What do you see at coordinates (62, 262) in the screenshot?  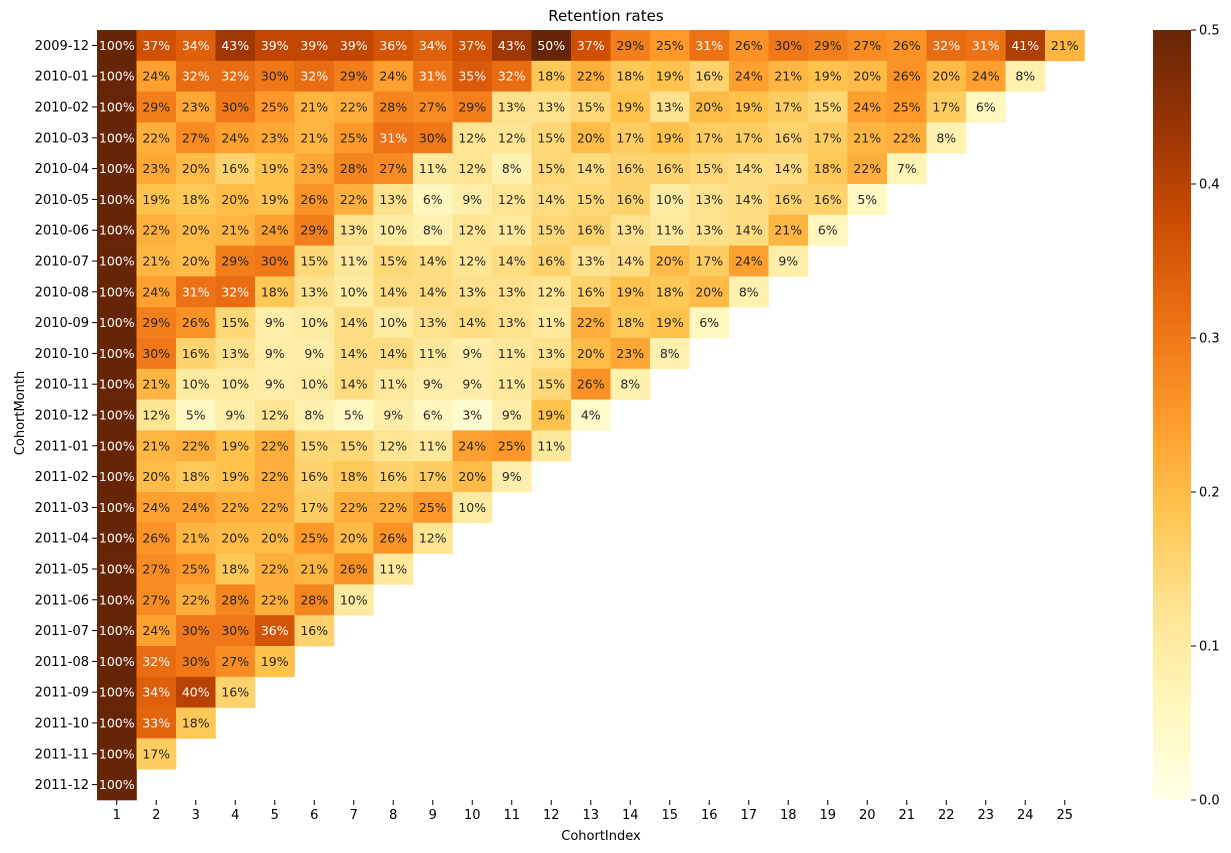 I see `y-tick-label: 2010-07` at bounding box center [62, 262].